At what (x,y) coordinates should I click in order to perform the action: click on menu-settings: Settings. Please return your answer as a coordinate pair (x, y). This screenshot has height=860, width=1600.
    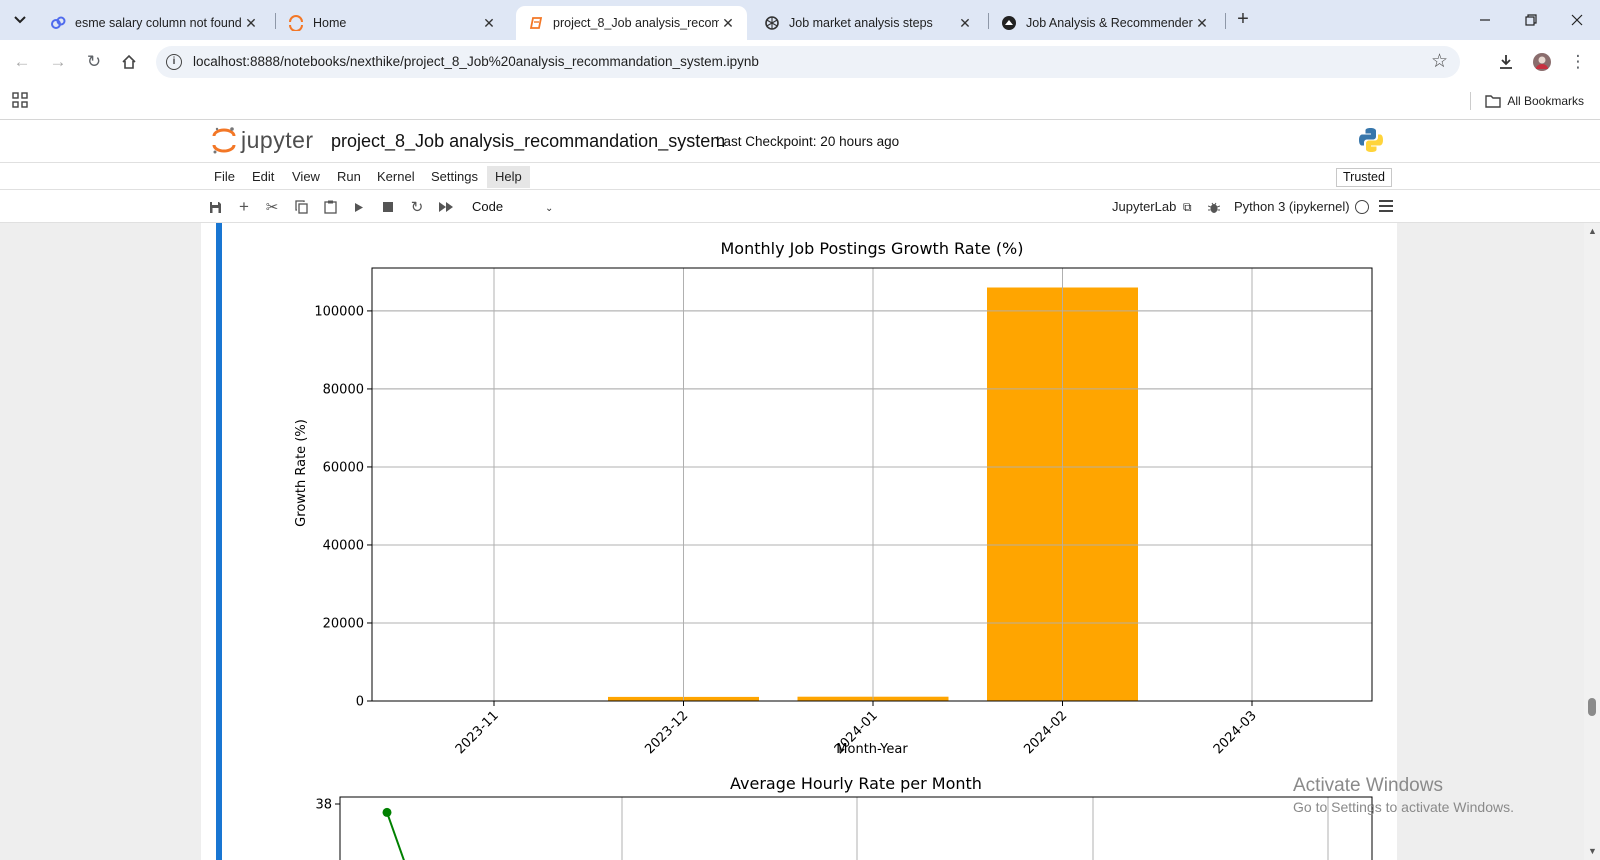
    Looking at the image, I should click on (454, 176).